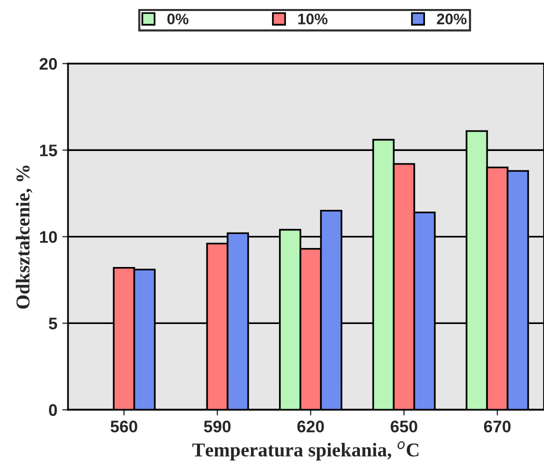  What do you see at coordinates (310, 426) in the screenshot?
I see `x-tick-label: 620` at bounding box center [310, 426].